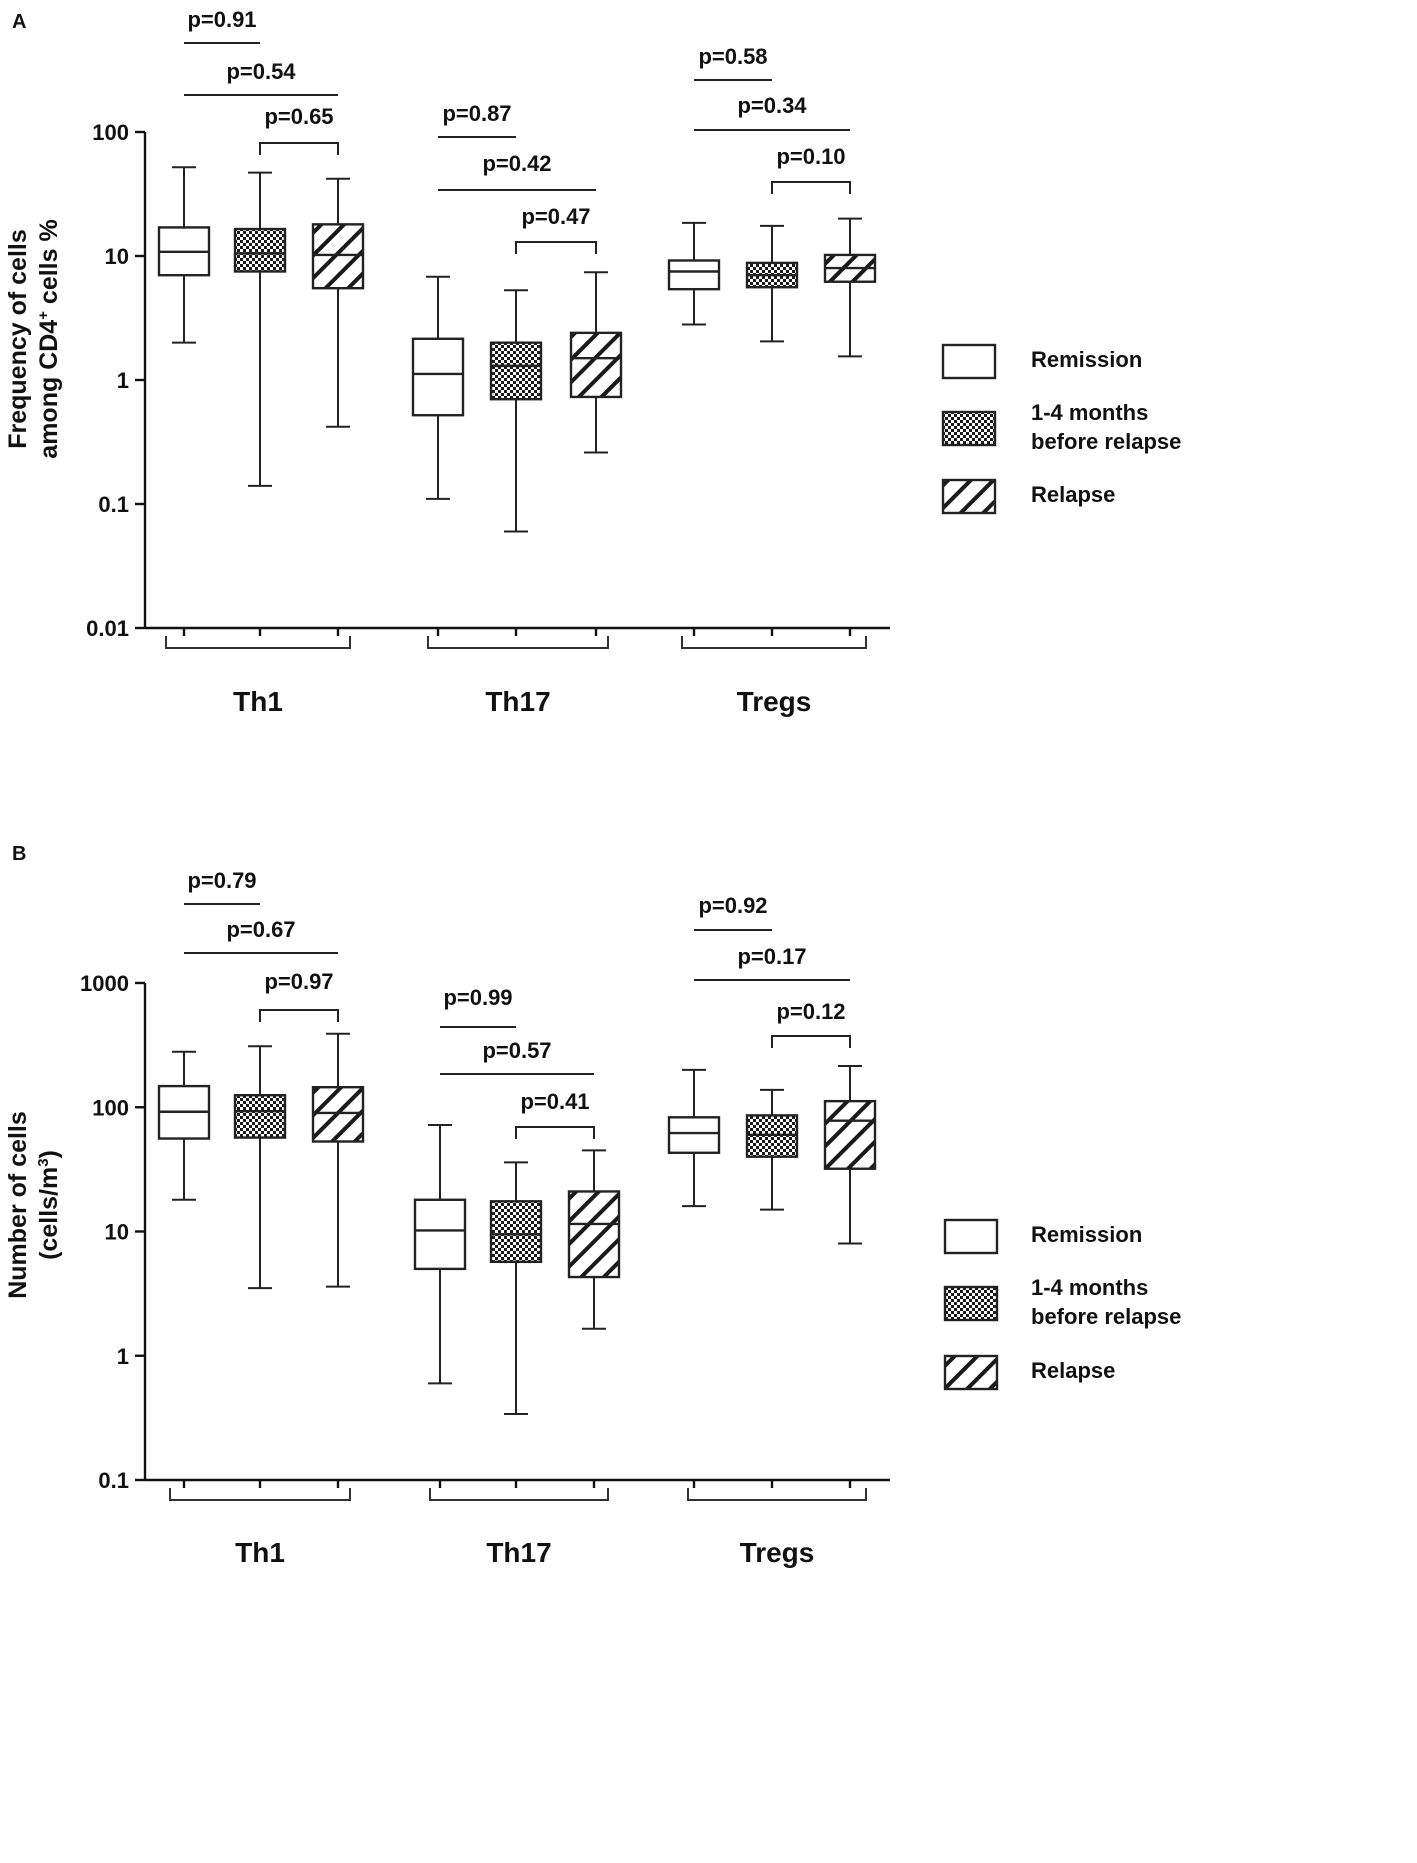  I want to click on p-value-label: p=0.87, so click(476, 113).